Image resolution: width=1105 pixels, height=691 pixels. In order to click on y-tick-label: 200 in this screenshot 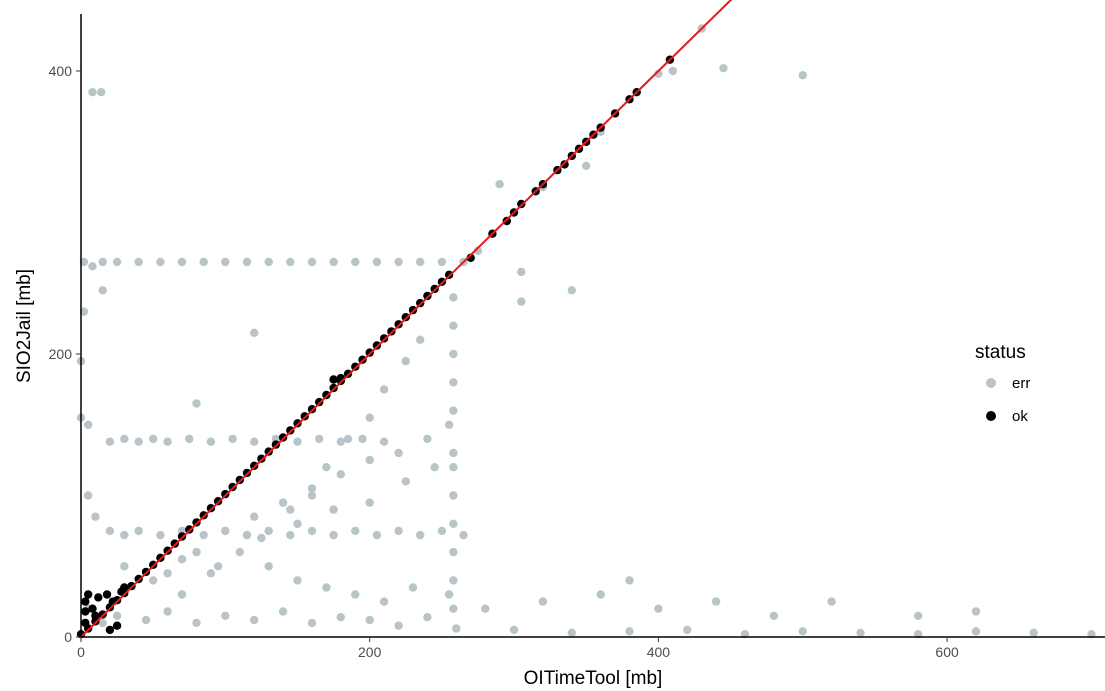, I will do `click(61, 354)`.